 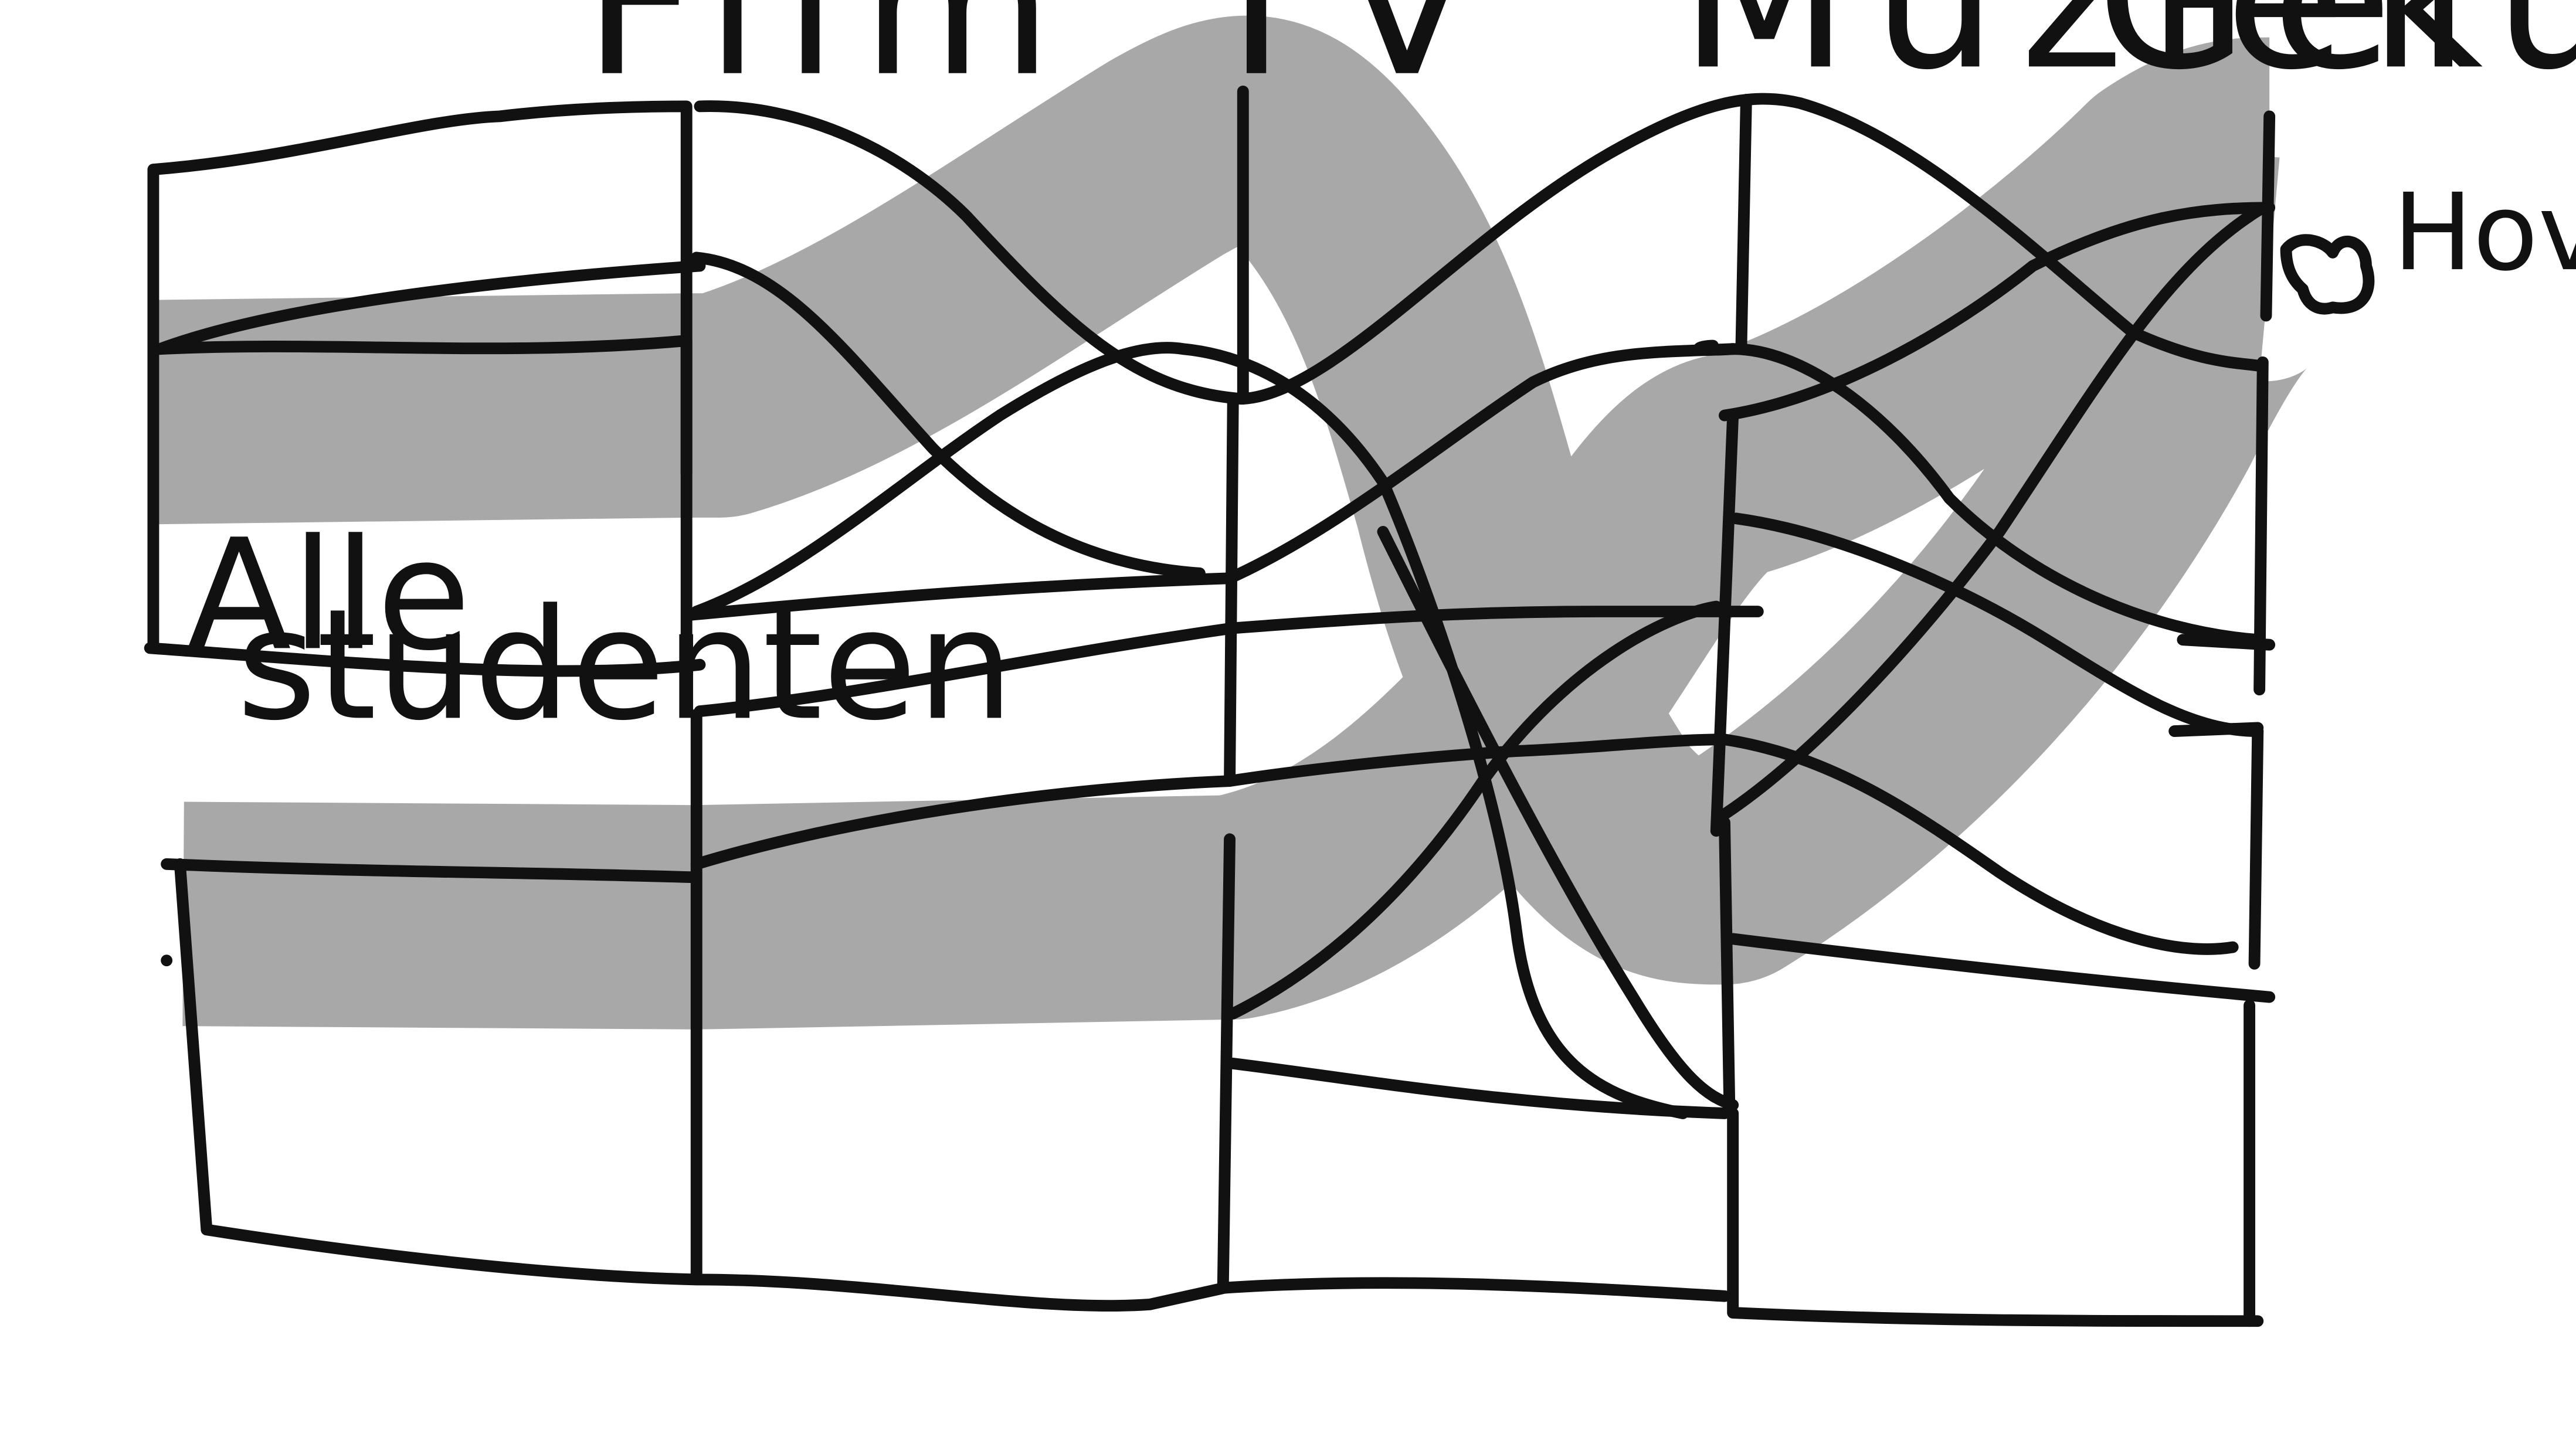 I want to click on group-label-line1: Alle, so click(x=328, y=596).